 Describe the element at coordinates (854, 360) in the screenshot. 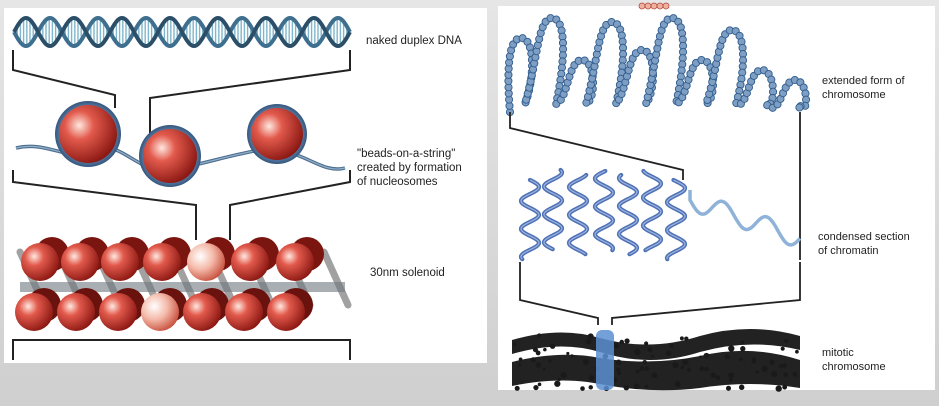

I see `mitotic-label: mitotic chromosome` at that location.